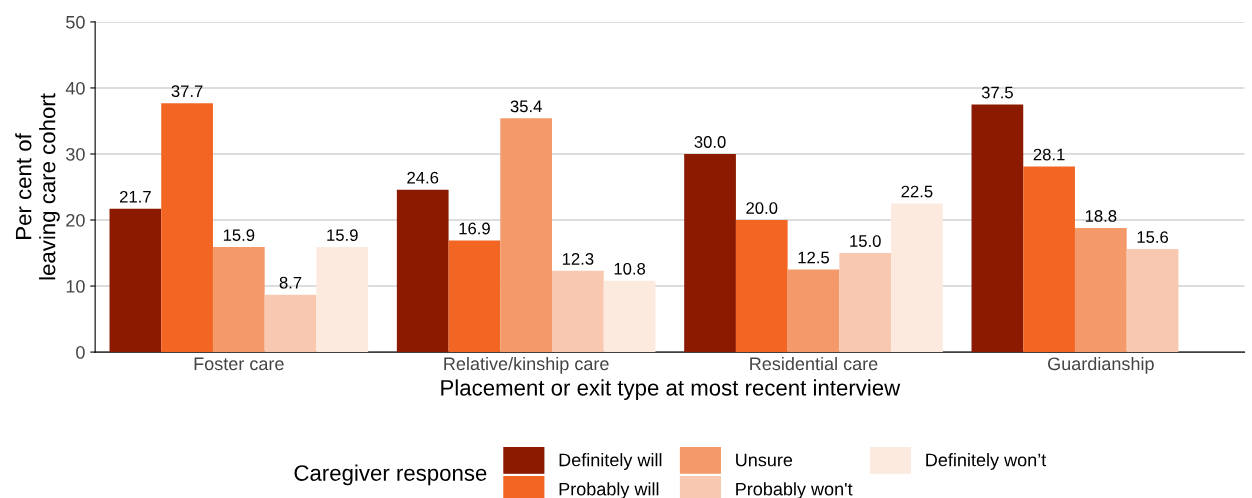 This screenshot has width=1252, height=498. I want to click on y-tick-label: 50, so click(75, 22).